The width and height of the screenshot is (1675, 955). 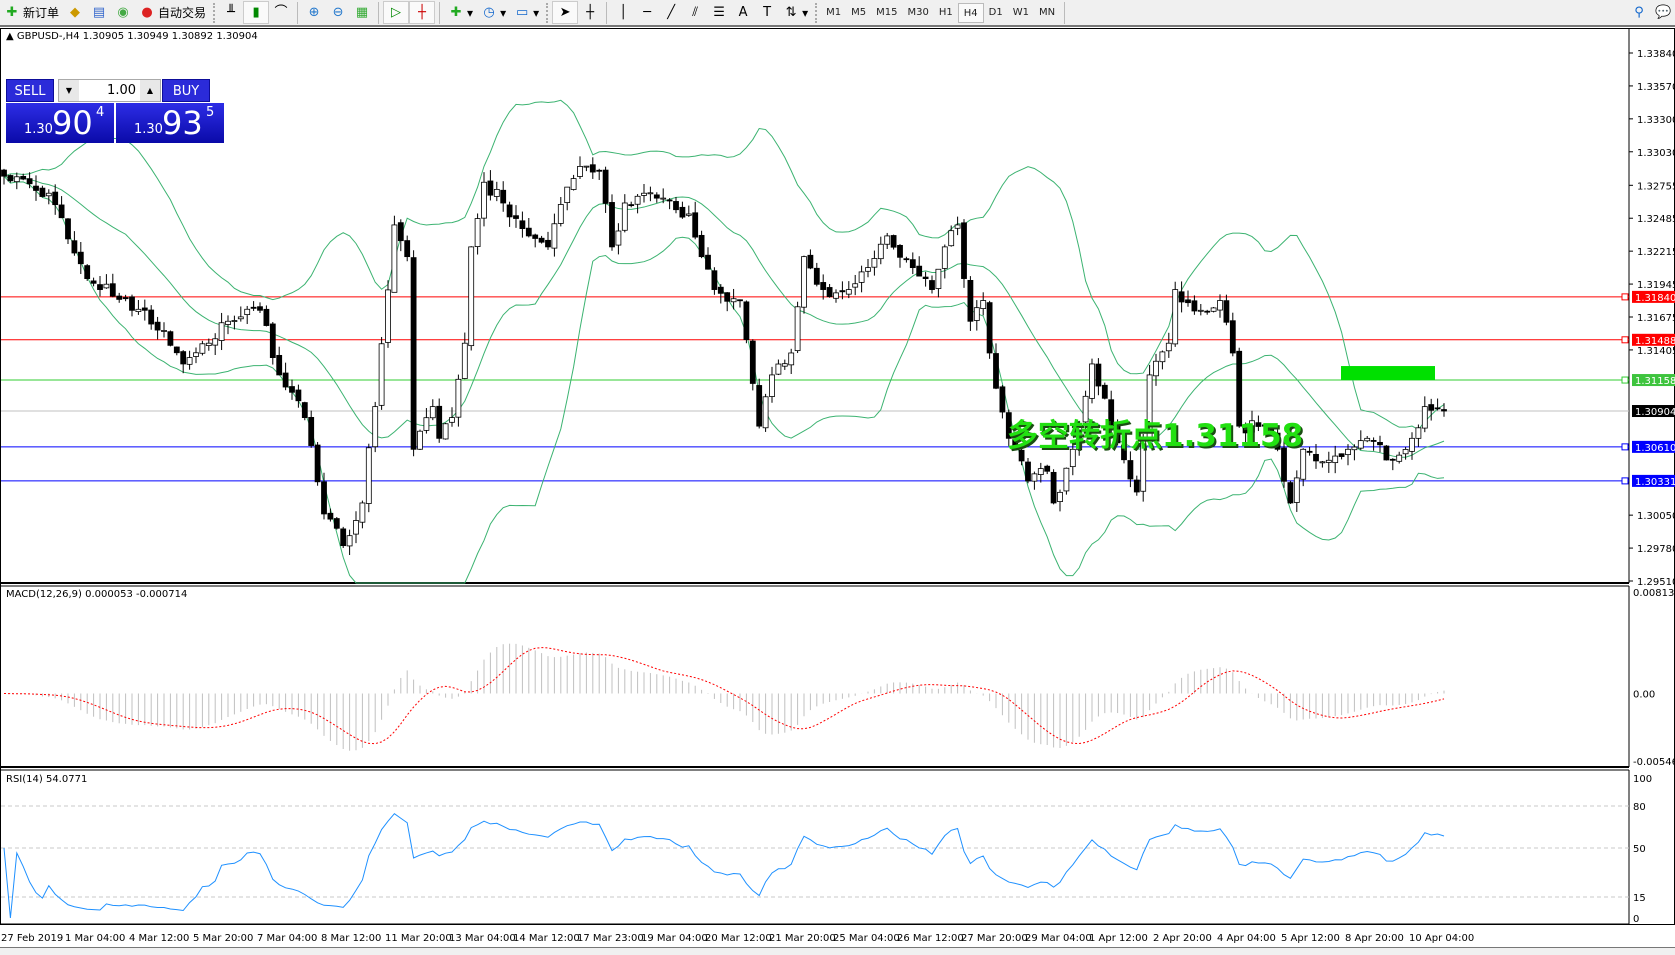 I want to click on lot-decrease-button: ▼, so click(x=69, y=90).